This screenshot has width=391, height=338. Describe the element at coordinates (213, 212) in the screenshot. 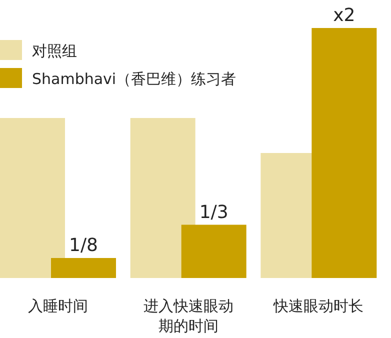

I see `annotation: 1/3` at that location.